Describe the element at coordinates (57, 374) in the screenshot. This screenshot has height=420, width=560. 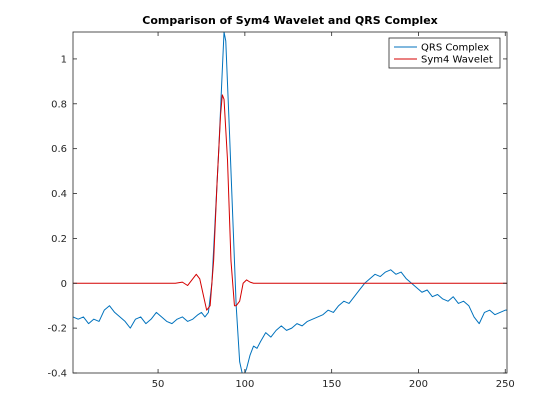
I see `y-tick-label: -0.4` at that location.